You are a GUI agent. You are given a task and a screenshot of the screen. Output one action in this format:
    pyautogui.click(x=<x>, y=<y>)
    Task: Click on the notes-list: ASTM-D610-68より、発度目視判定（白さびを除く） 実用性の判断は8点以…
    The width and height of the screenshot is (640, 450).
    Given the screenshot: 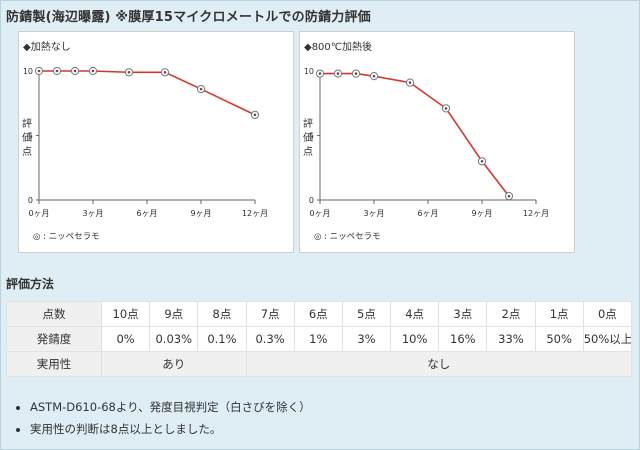 What is the action you would take?
    pyautogui.click(x=161, y=418)
    